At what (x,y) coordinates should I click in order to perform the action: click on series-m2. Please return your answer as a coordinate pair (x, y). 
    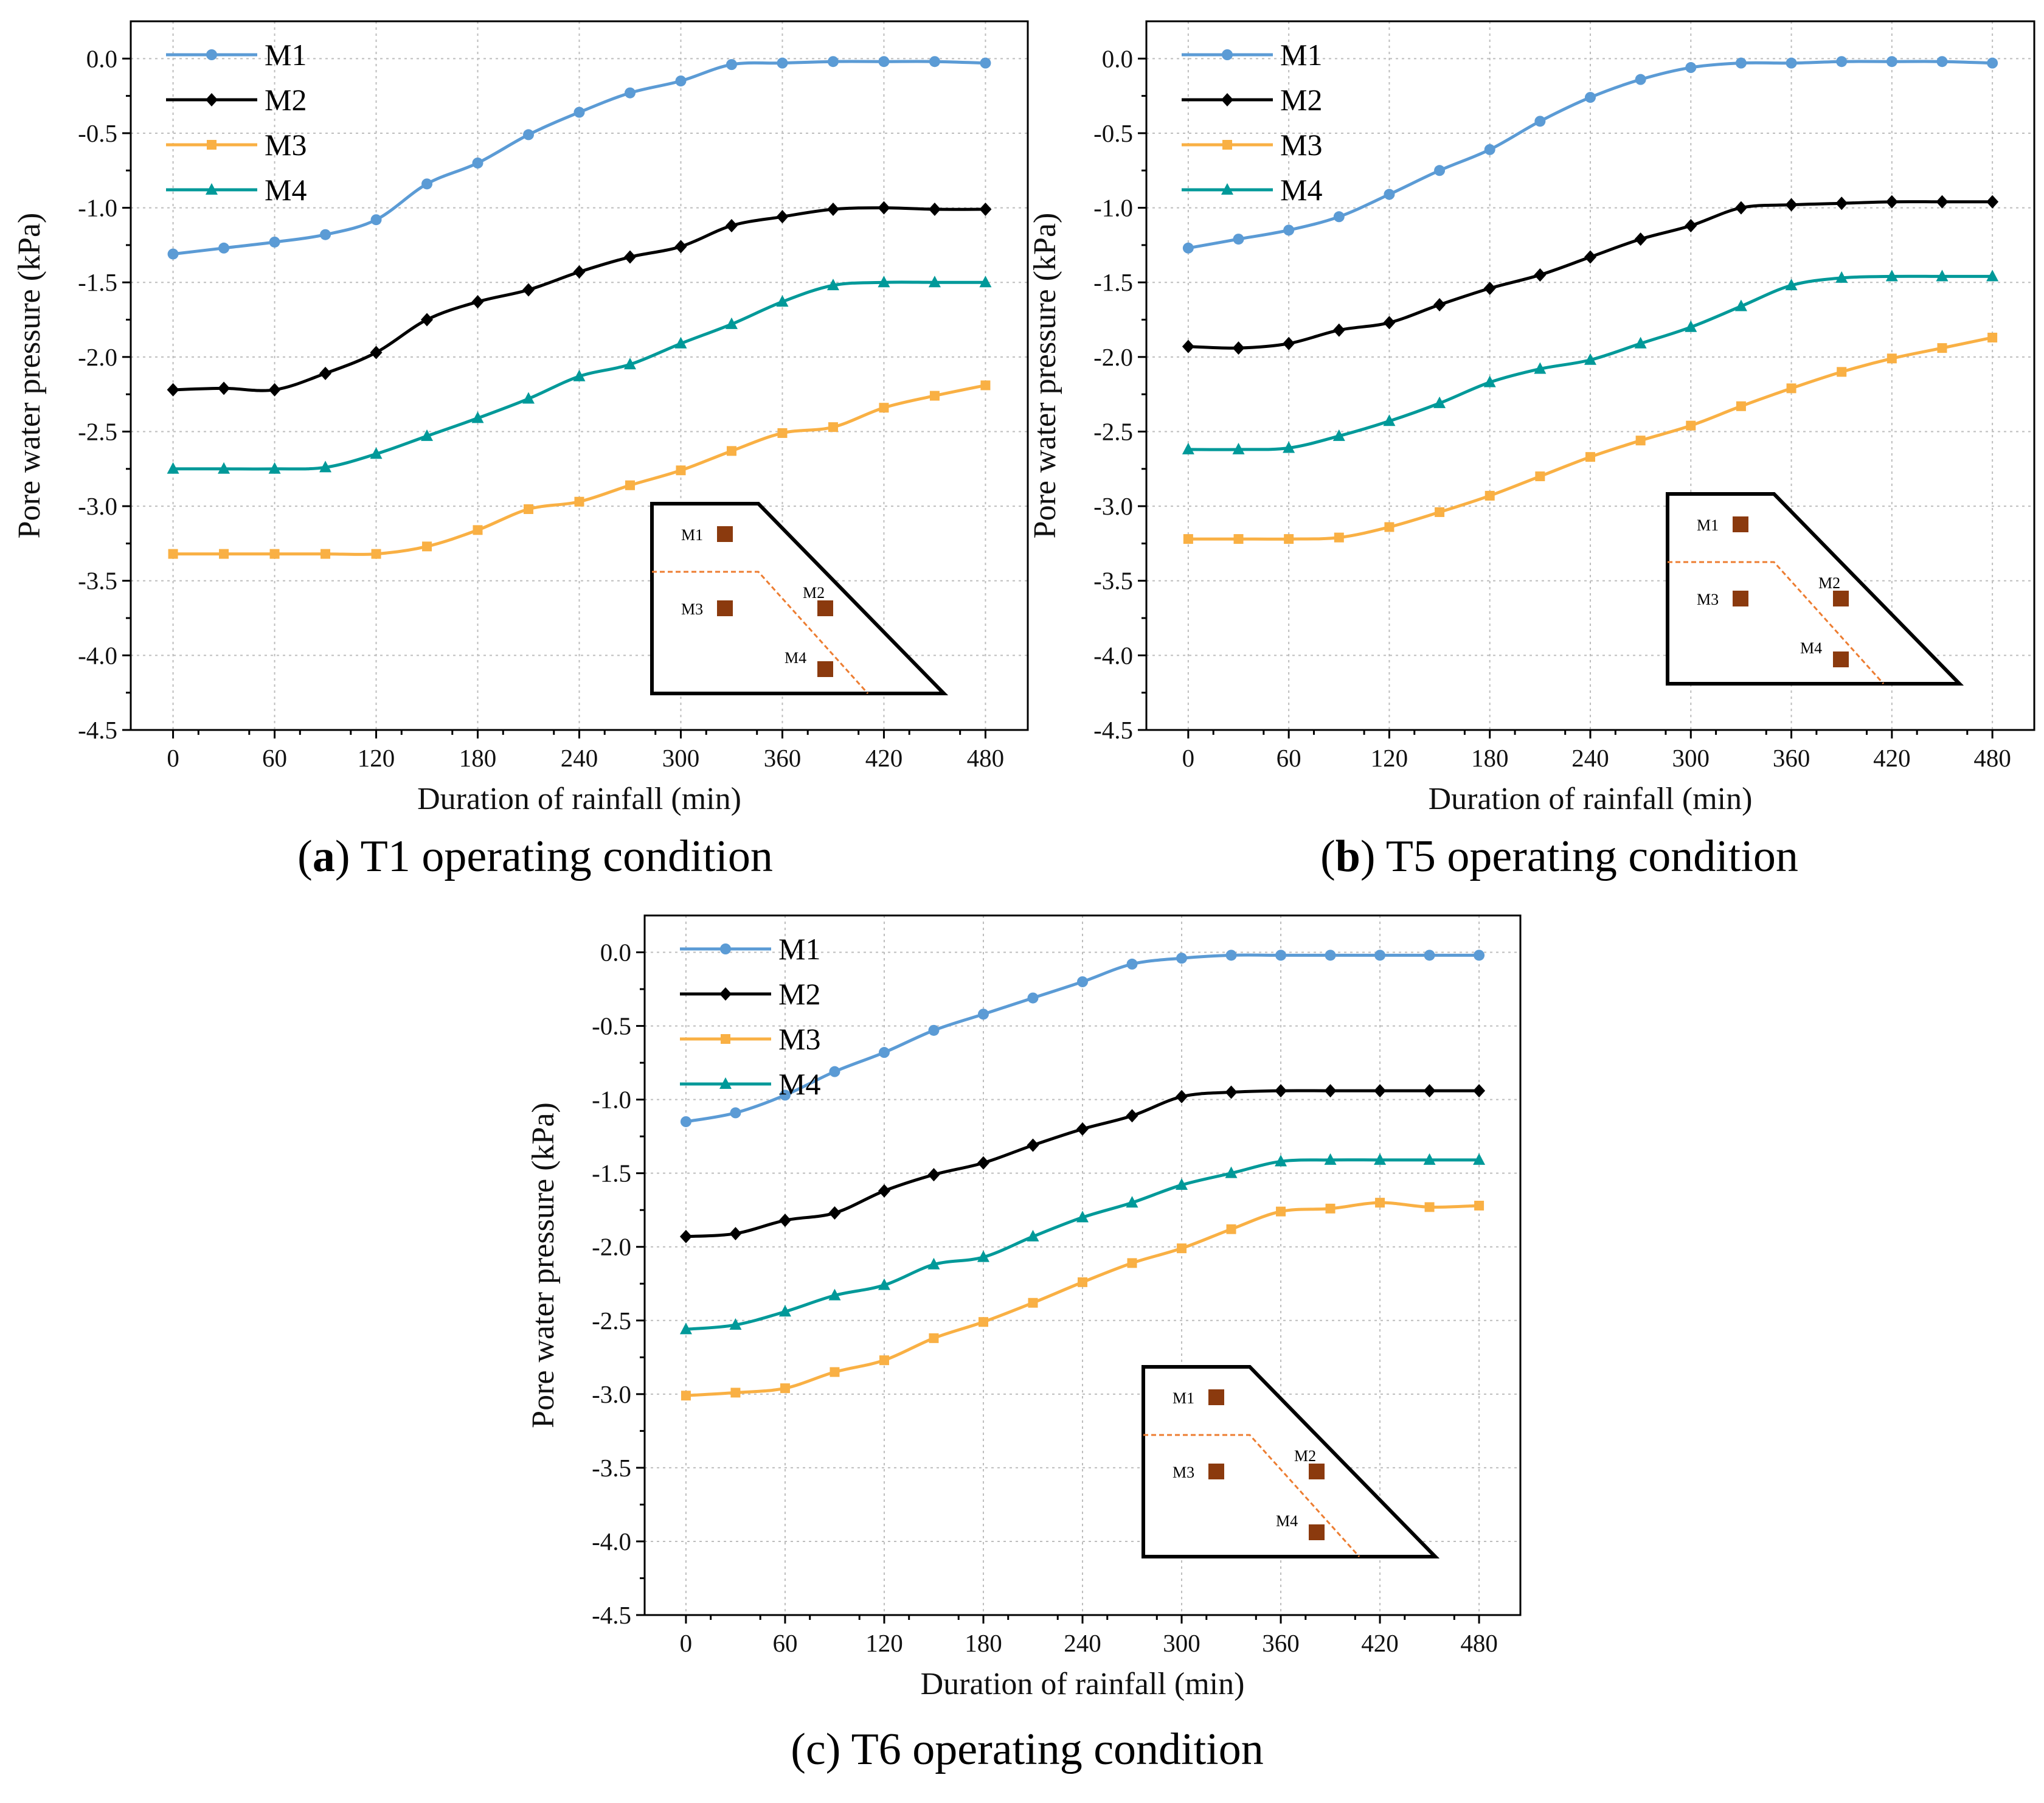
    Looking at the image, I should click on (1590, 275).